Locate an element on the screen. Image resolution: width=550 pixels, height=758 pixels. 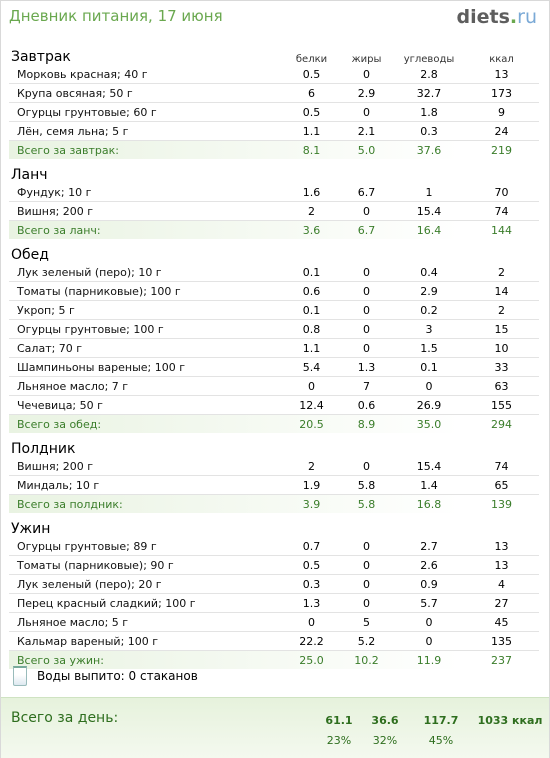
food-kcal: 27 is located at coordinates (501, 603).